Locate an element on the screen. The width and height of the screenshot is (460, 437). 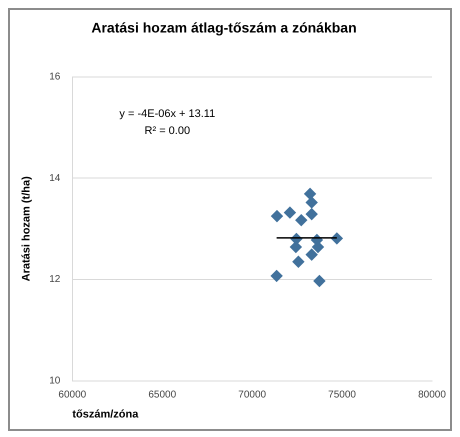
y-axis-title: Aratási hozam (t/ha) is located at coordinates (26, 229).